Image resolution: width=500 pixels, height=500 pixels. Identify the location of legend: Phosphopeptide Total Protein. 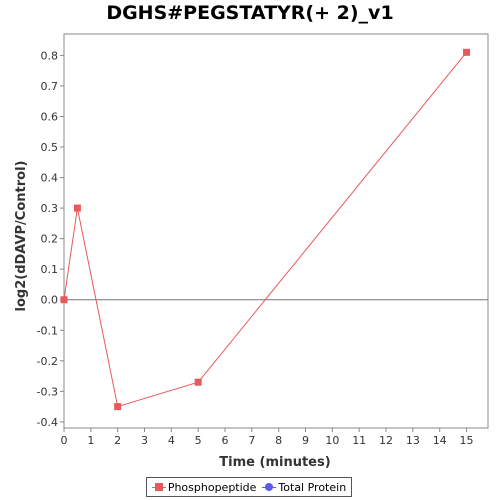
(249, 487).